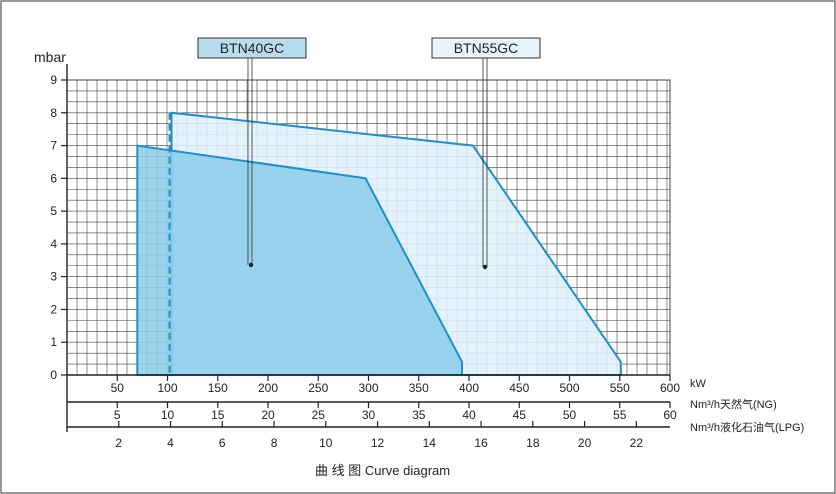  I want to click on x-tick-label: 16, so click(481, 443).